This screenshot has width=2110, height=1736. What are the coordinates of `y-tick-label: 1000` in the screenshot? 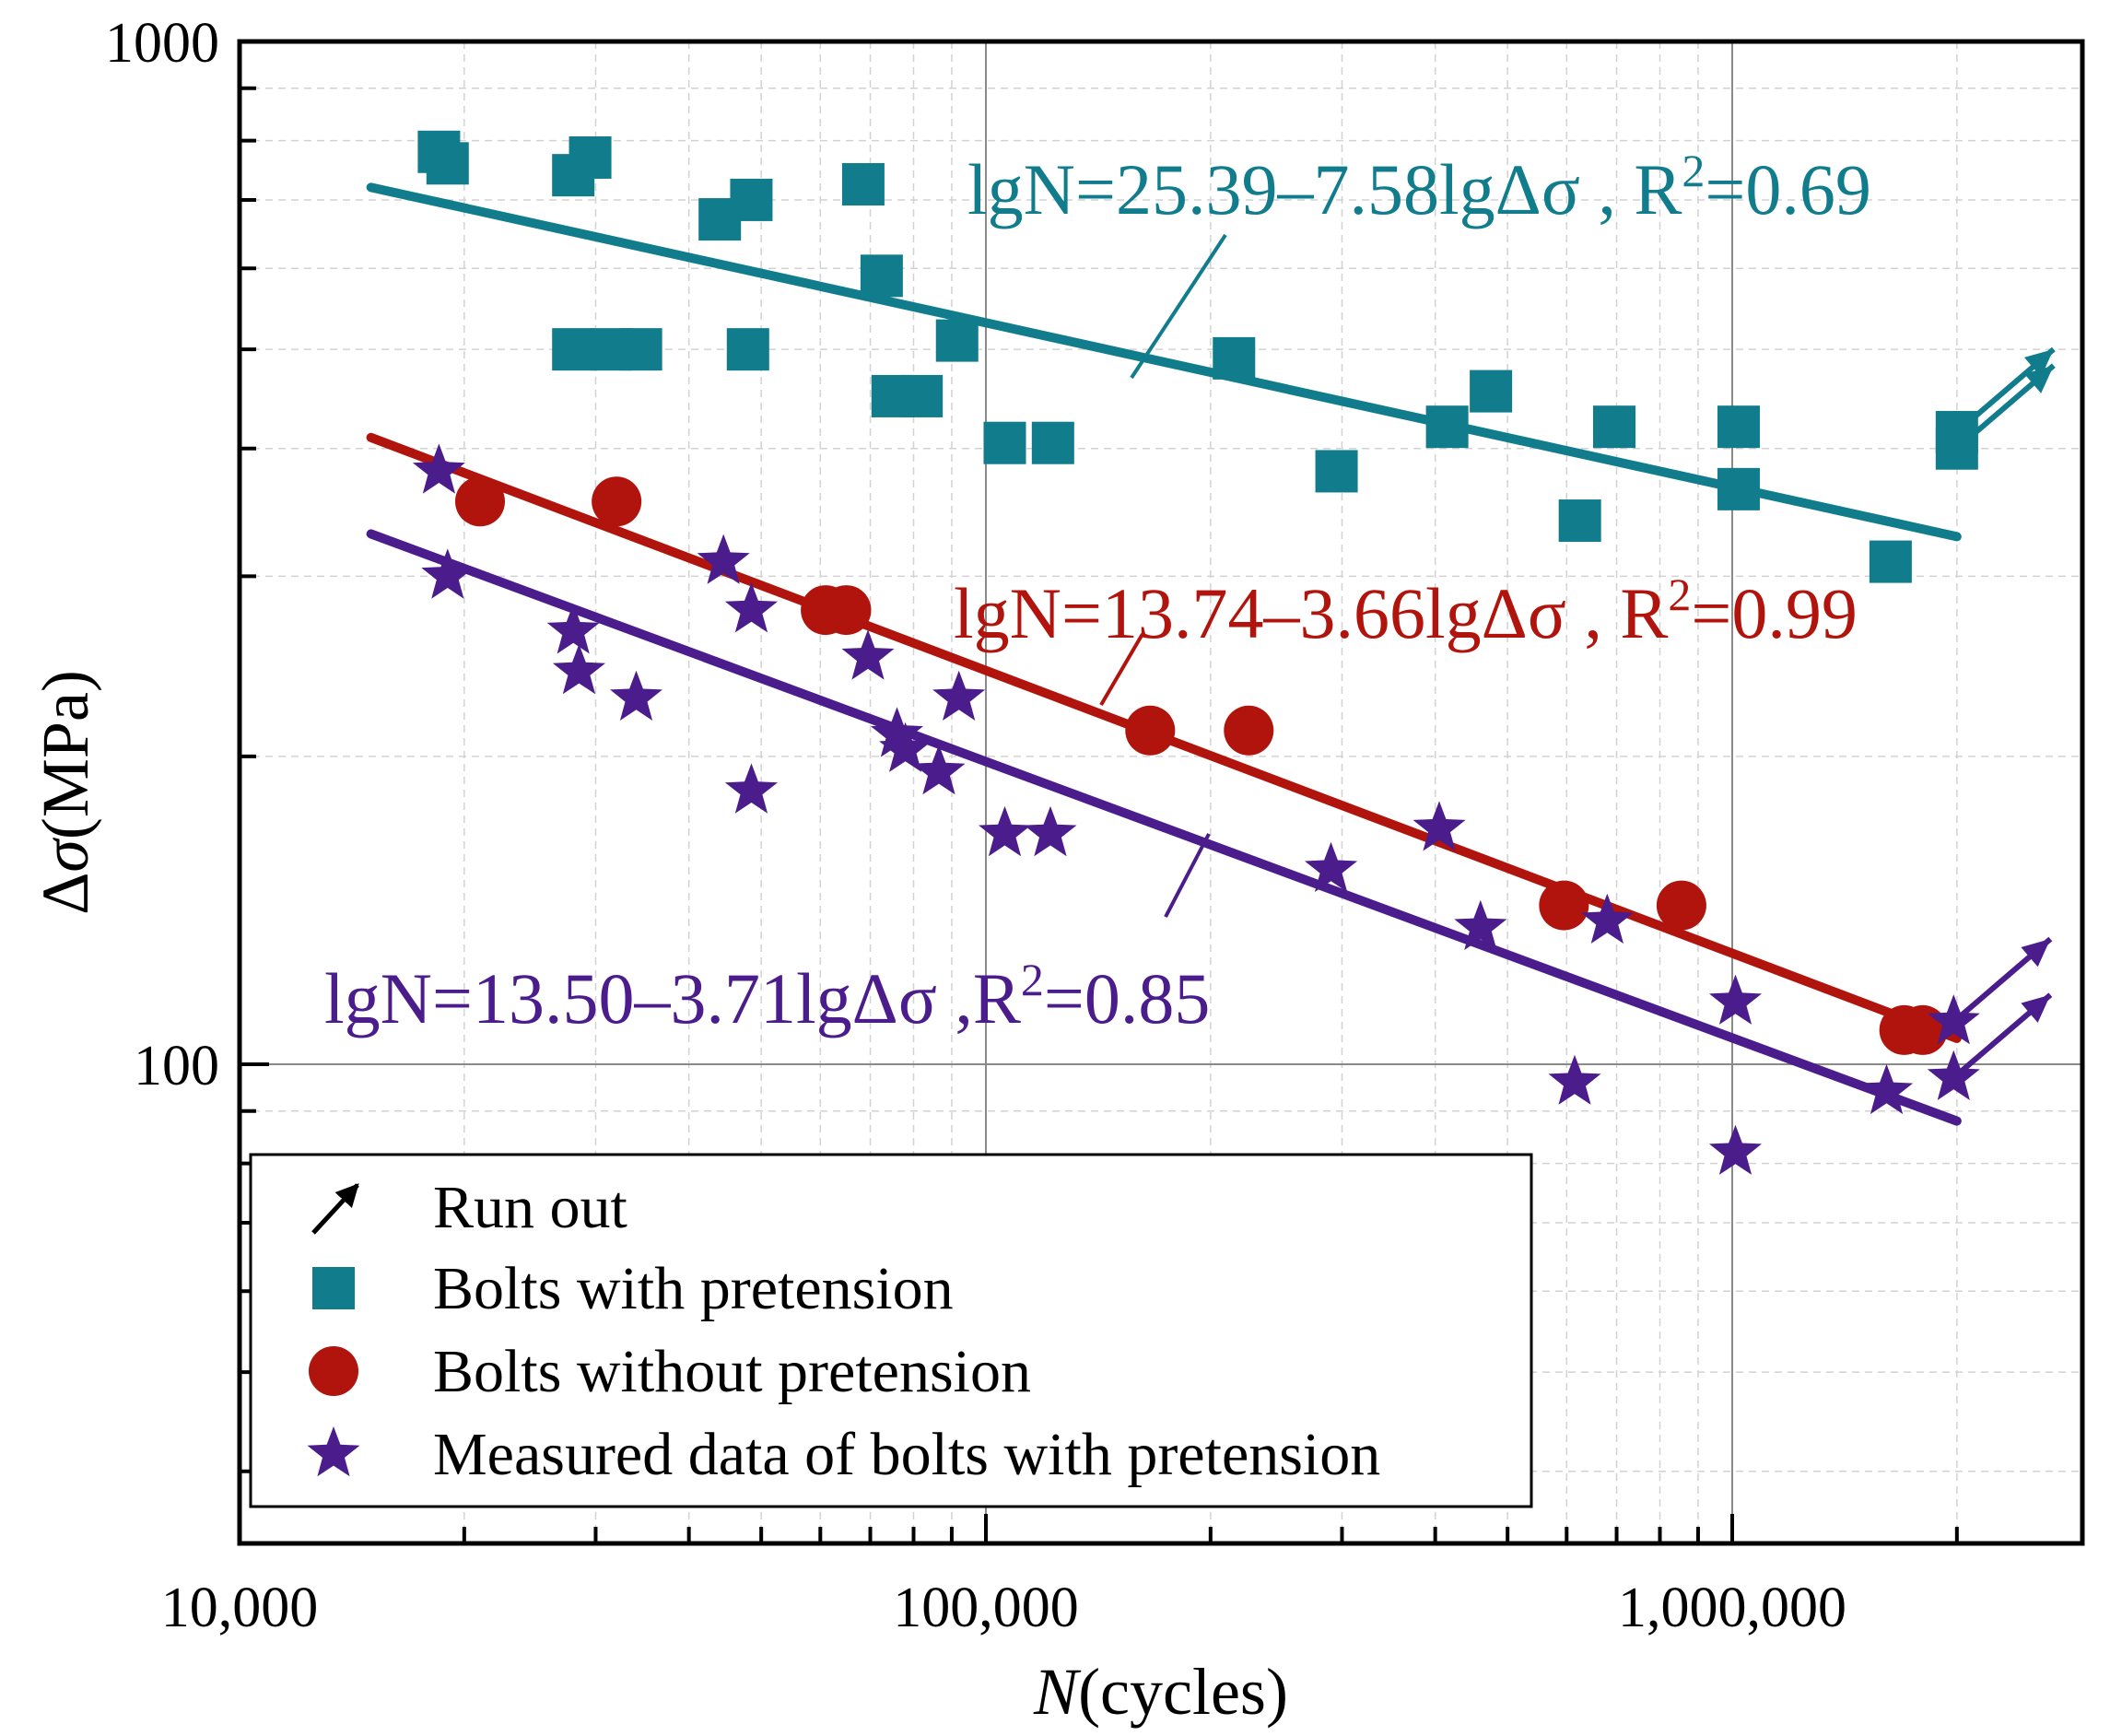 It's located at (162, 43).